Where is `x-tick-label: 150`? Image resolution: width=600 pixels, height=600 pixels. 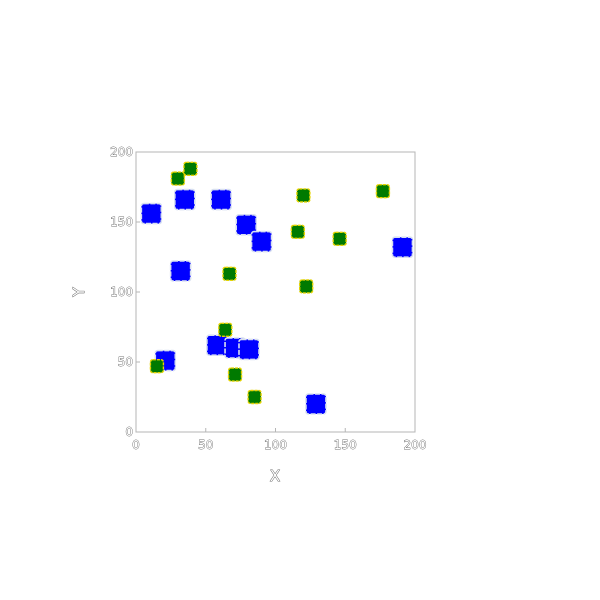
x-tick-label: 150 is located at coordinates (345, 445).